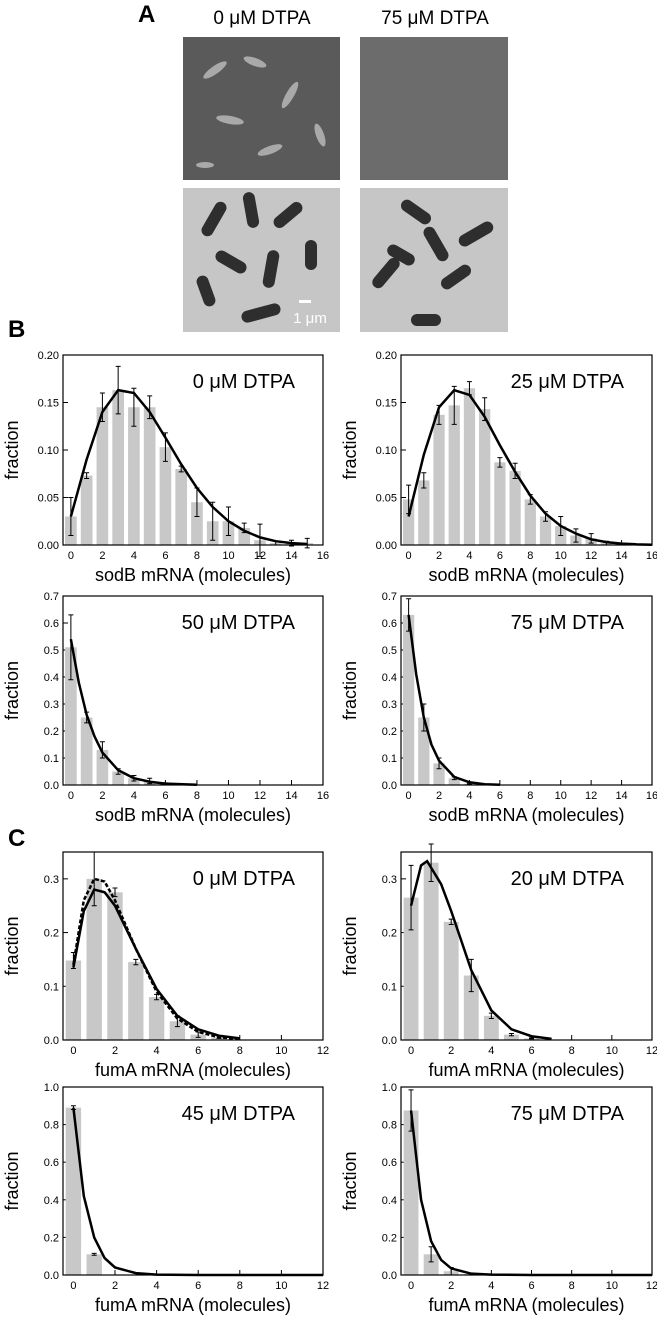 Image resolution: width=657 pixels, height=1322 pixels. Describe the element at coordinates (386, 404) in the screenshot. I see `y-tick-label: 0.15` at that location.